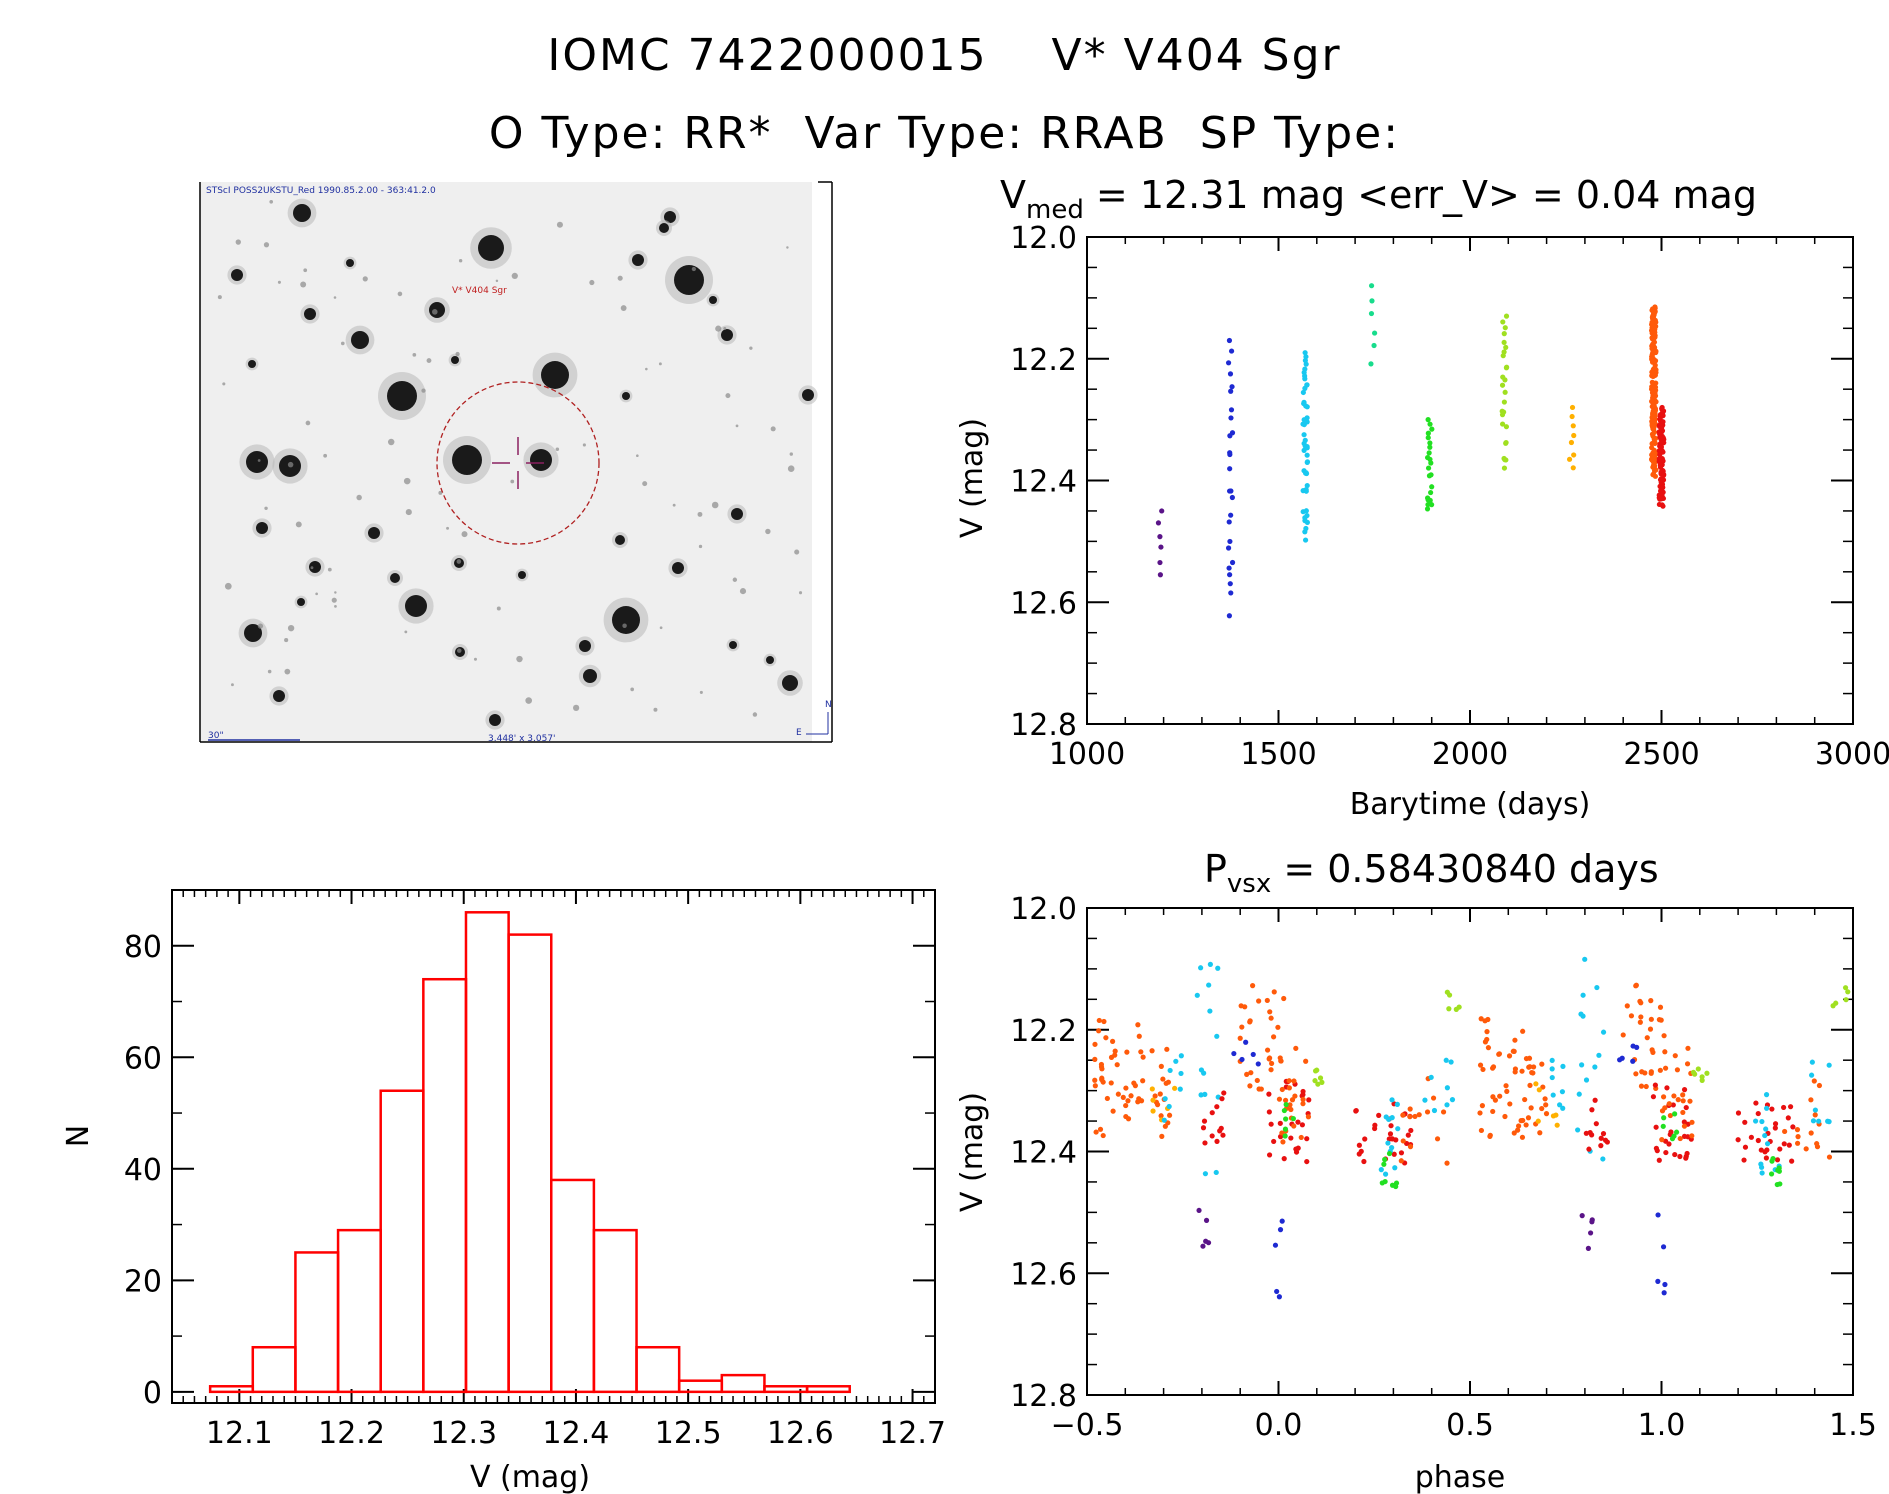 This screenshot has width=1889, height=1494. What do you see at coordinates (576, 1433) in the screenshot?
I see `histogram-xtick-label: 12.4` at bounding box center [576, 1433].